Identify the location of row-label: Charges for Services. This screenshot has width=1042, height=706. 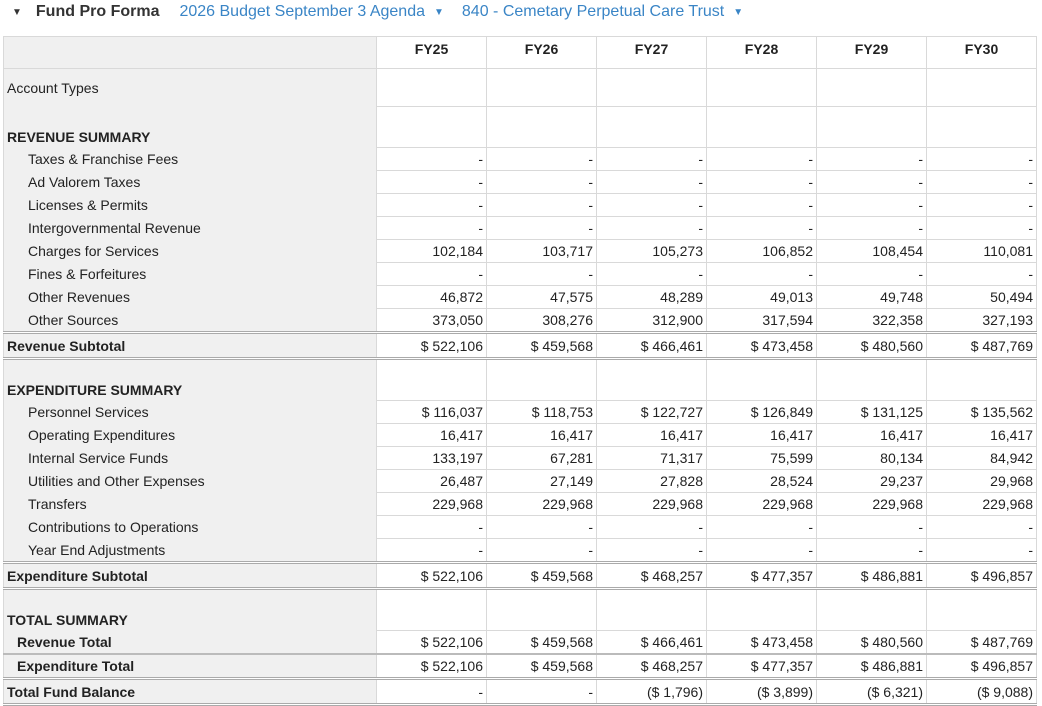
(190, 251).